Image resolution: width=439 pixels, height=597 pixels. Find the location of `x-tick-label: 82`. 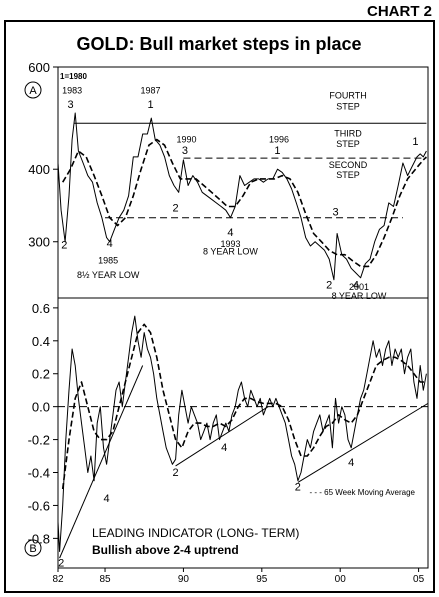

x-tick-label: 82 is located at coordinates (58, 579).